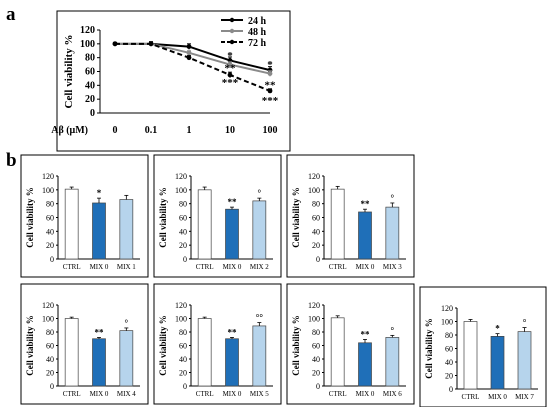 The height and width of the screenshot is (407, 550). Describe the element at coordinates (189, 130) in the screenshot. I see `x-tick-label: 1` at that location.